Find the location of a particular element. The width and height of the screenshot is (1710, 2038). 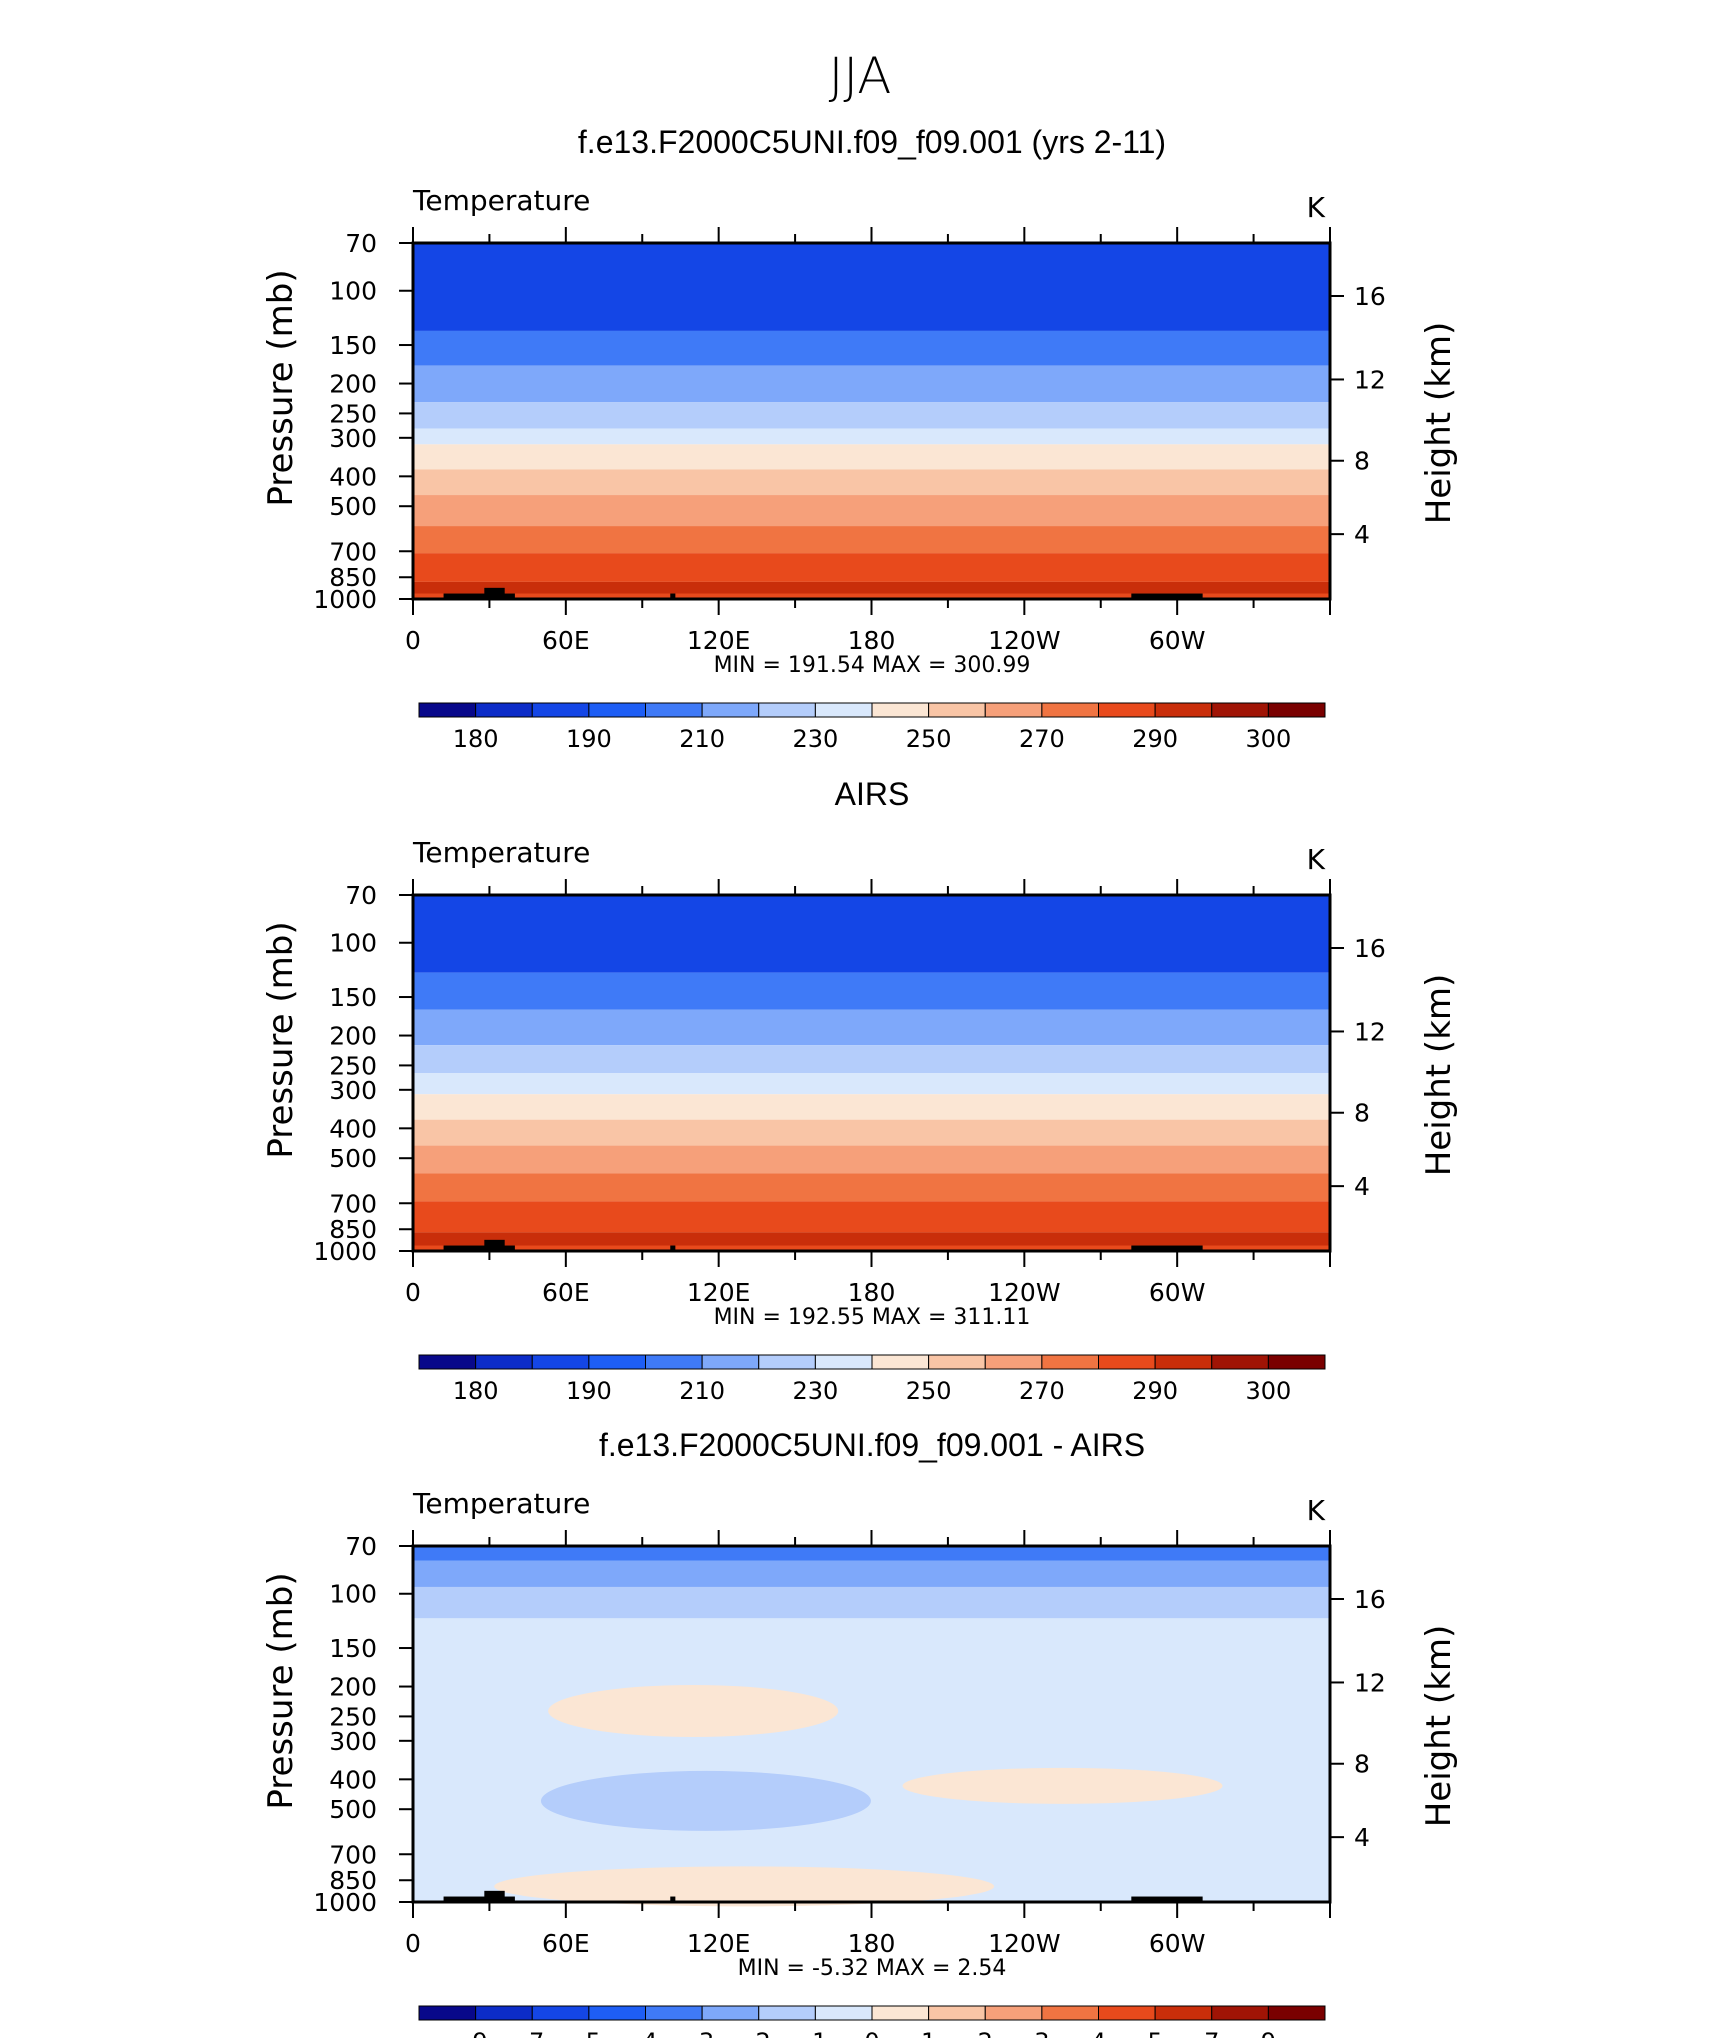

y-tick-label: 500 is located at coordinates (353, 506).